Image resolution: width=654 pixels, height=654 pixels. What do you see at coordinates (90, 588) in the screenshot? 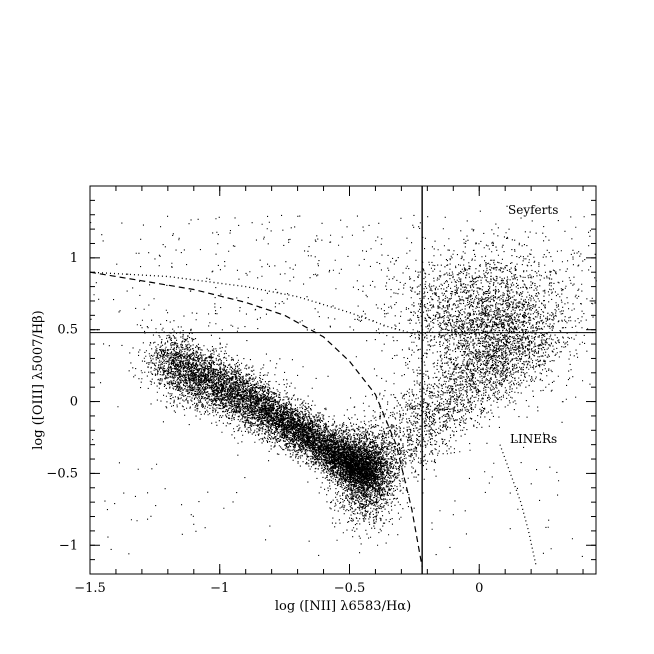
I see `x-tick-label: −1.5` at bounding box center [90, 588].